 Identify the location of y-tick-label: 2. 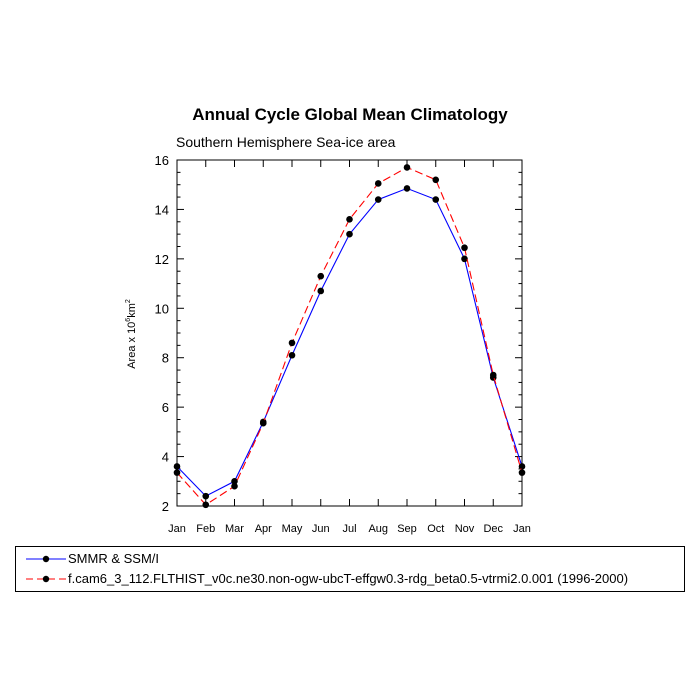
(165, 506).